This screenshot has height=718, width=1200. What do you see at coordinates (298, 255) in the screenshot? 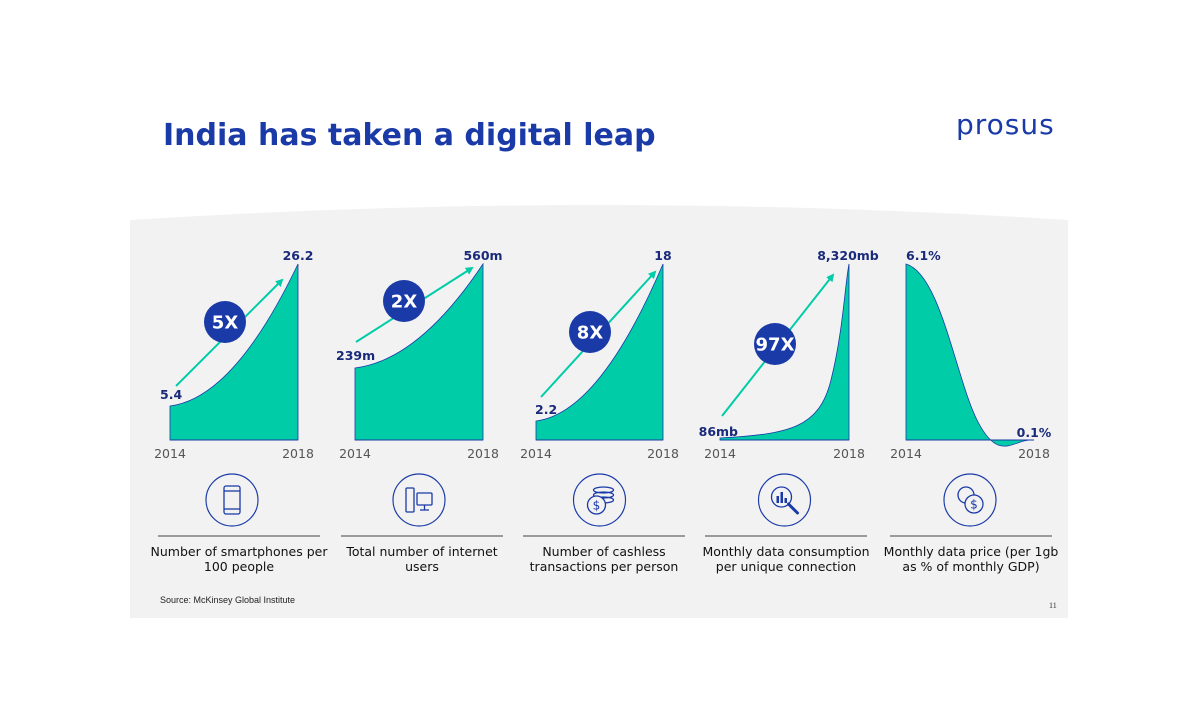
I see `end-value-label: 26.2` at bounding box center [298, 255].